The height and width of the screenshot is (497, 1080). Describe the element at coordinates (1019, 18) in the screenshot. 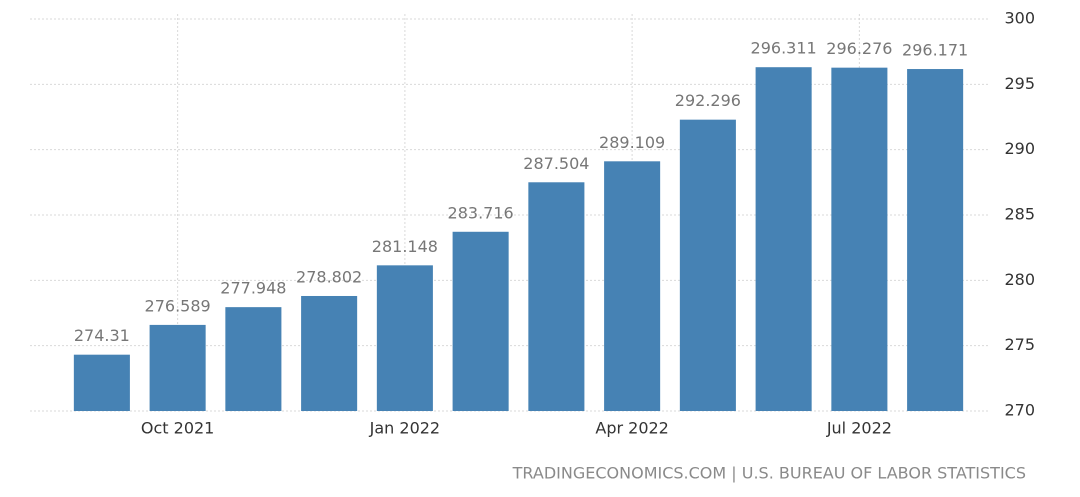

I see `y-tick-label: 300` at that location.